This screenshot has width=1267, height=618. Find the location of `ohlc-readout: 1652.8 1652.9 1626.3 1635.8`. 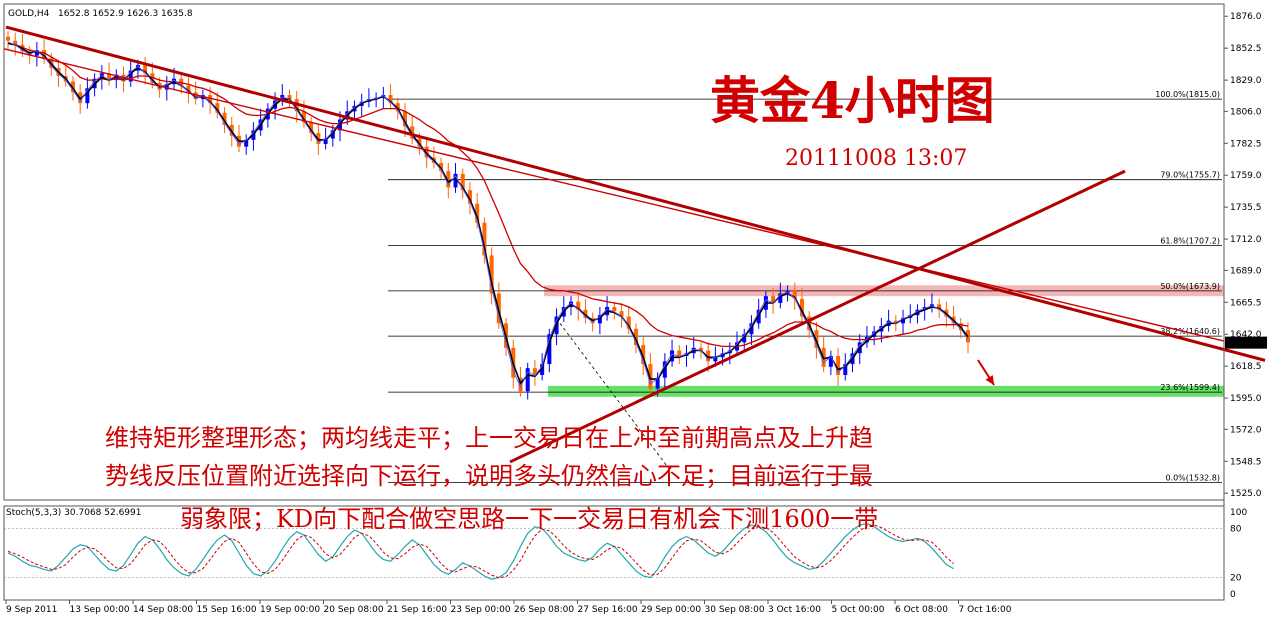

ohlc-readout: 1652.8 1652.9 1626.3 1635.8 is located at coordinates (125, 14).